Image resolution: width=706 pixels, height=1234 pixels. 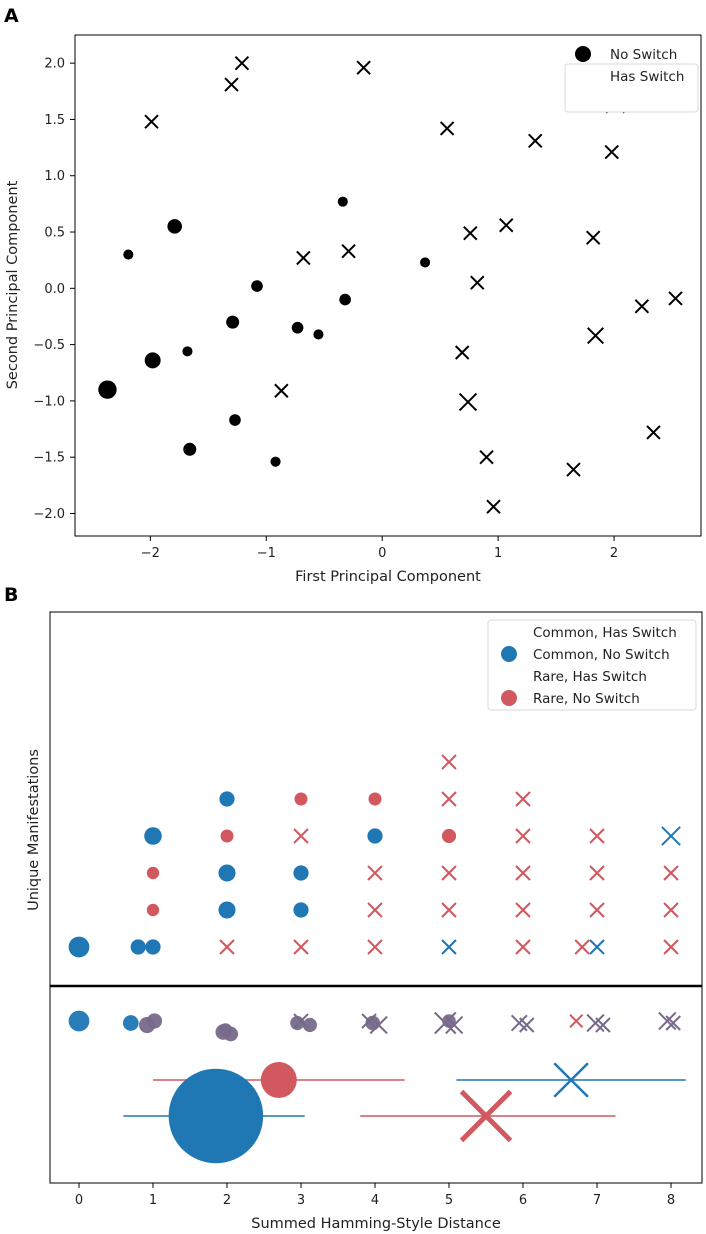 What do you see at coordinates (449, 1200) in the screenshot?
I see `panel-b-x-tick-label: 5` at bounding box center [449, 1200].